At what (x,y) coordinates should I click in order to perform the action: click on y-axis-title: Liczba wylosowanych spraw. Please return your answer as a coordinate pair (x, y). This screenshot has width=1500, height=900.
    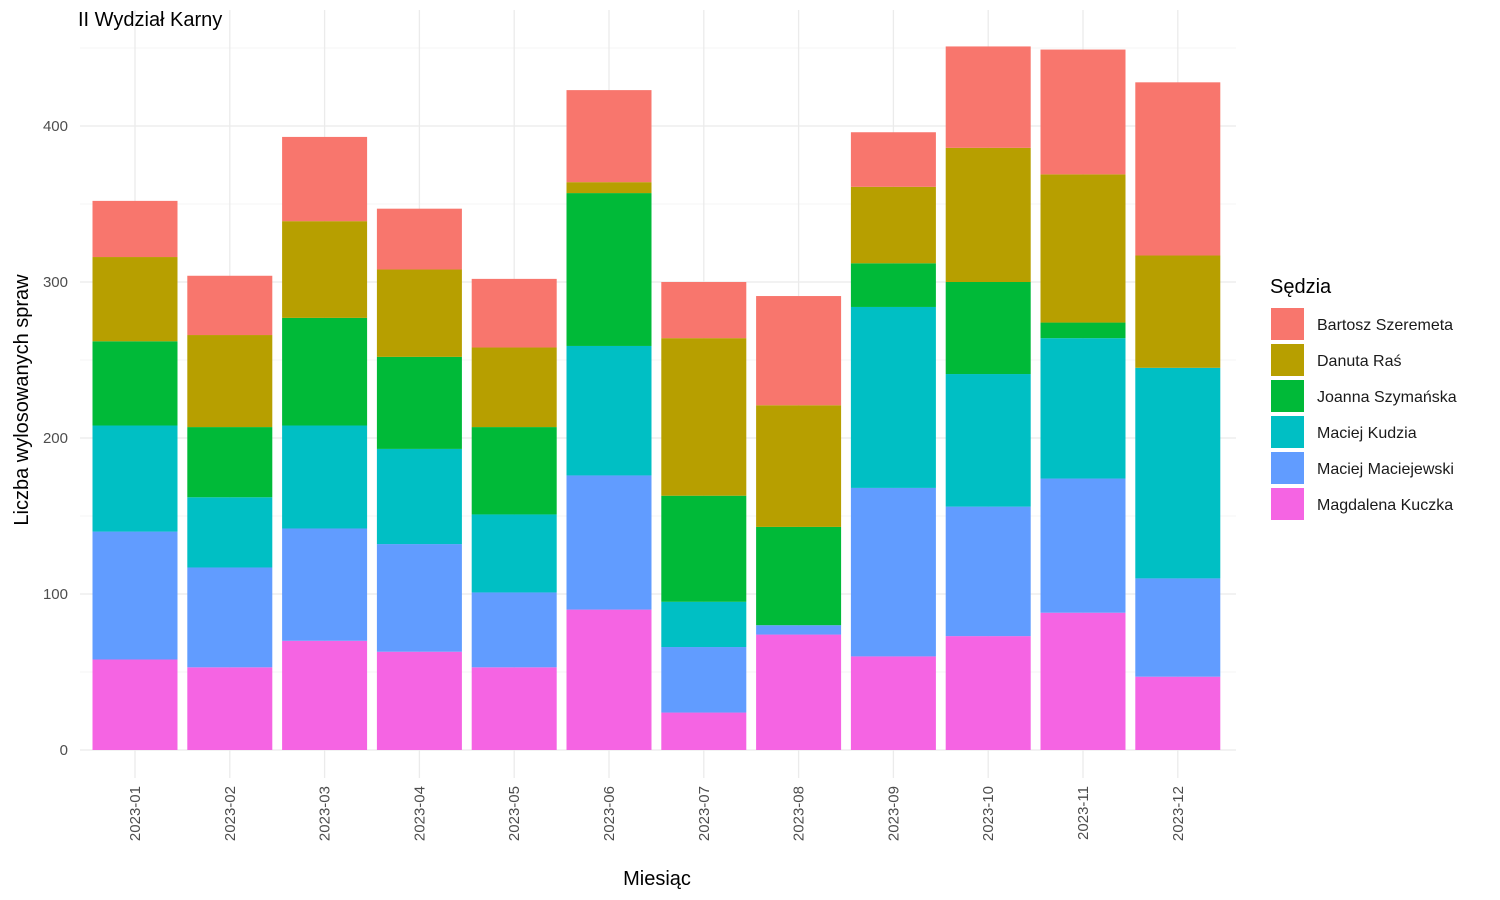
    Looking at the image, I should click on (22, 400).